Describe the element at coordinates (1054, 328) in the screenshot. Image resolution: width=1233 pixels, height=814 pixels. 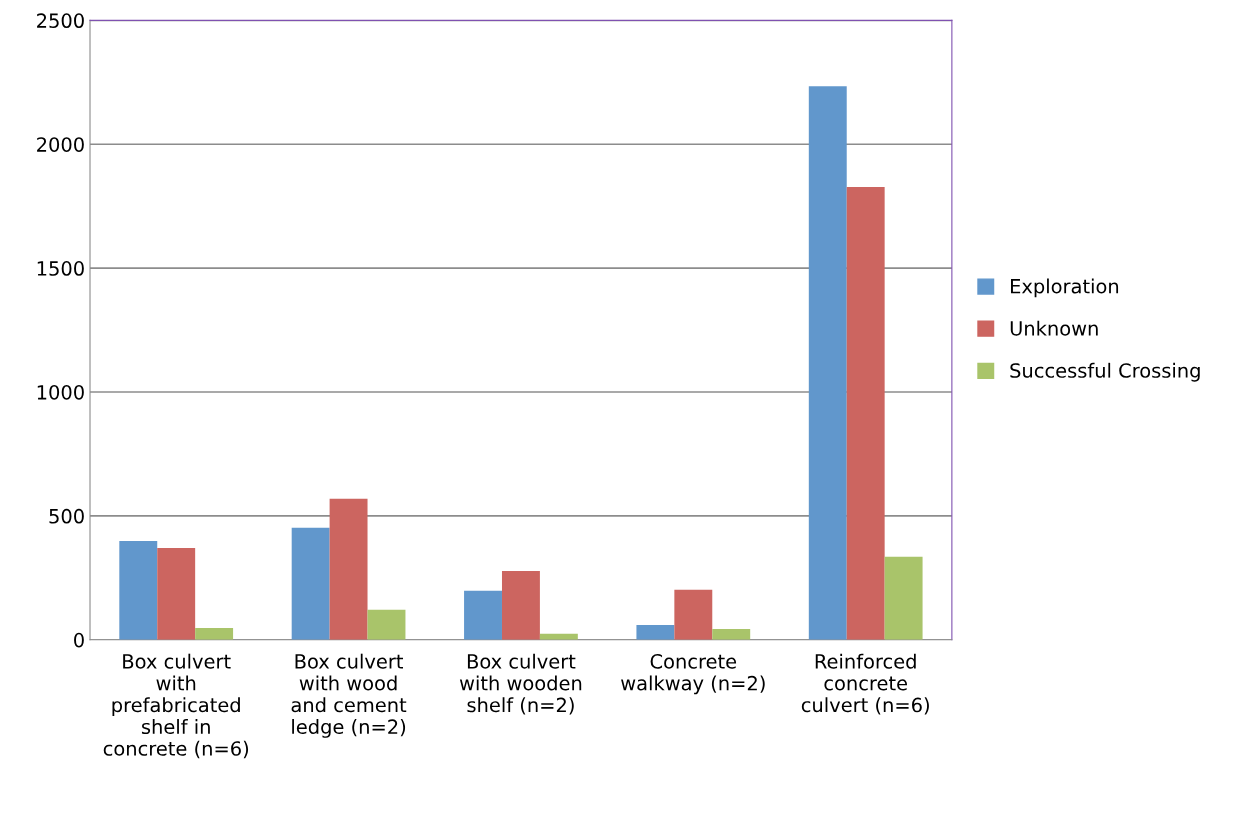
I see `legend-label: Unknown` at that location.